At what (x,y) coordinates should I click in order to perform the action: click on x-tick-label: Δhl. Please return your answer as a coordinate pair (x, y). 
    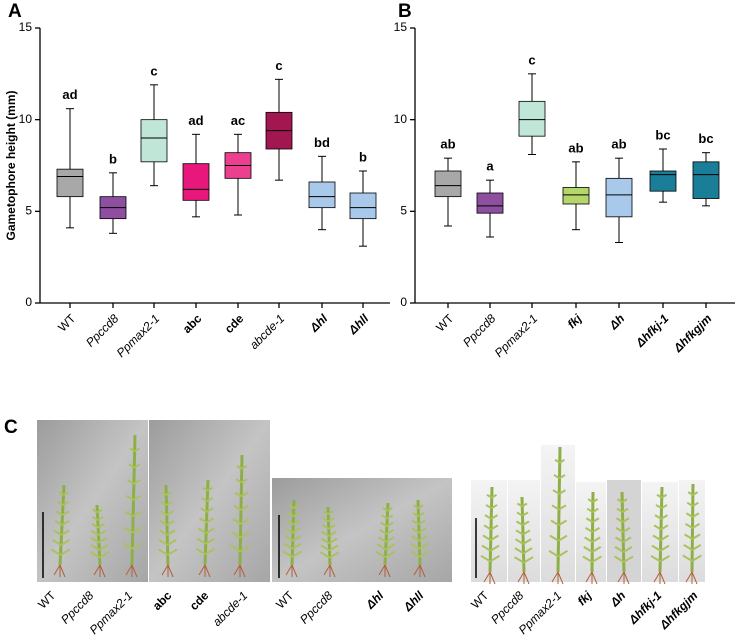
    Looking at the image, I should click on (319, 323).